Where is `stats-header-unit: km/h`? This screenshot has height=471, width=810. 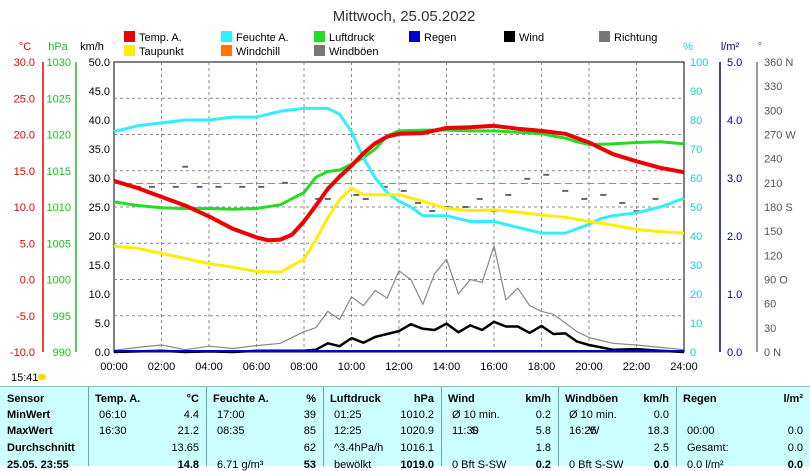 stats-header-unit: km/h is located at coordinates (538, 399).